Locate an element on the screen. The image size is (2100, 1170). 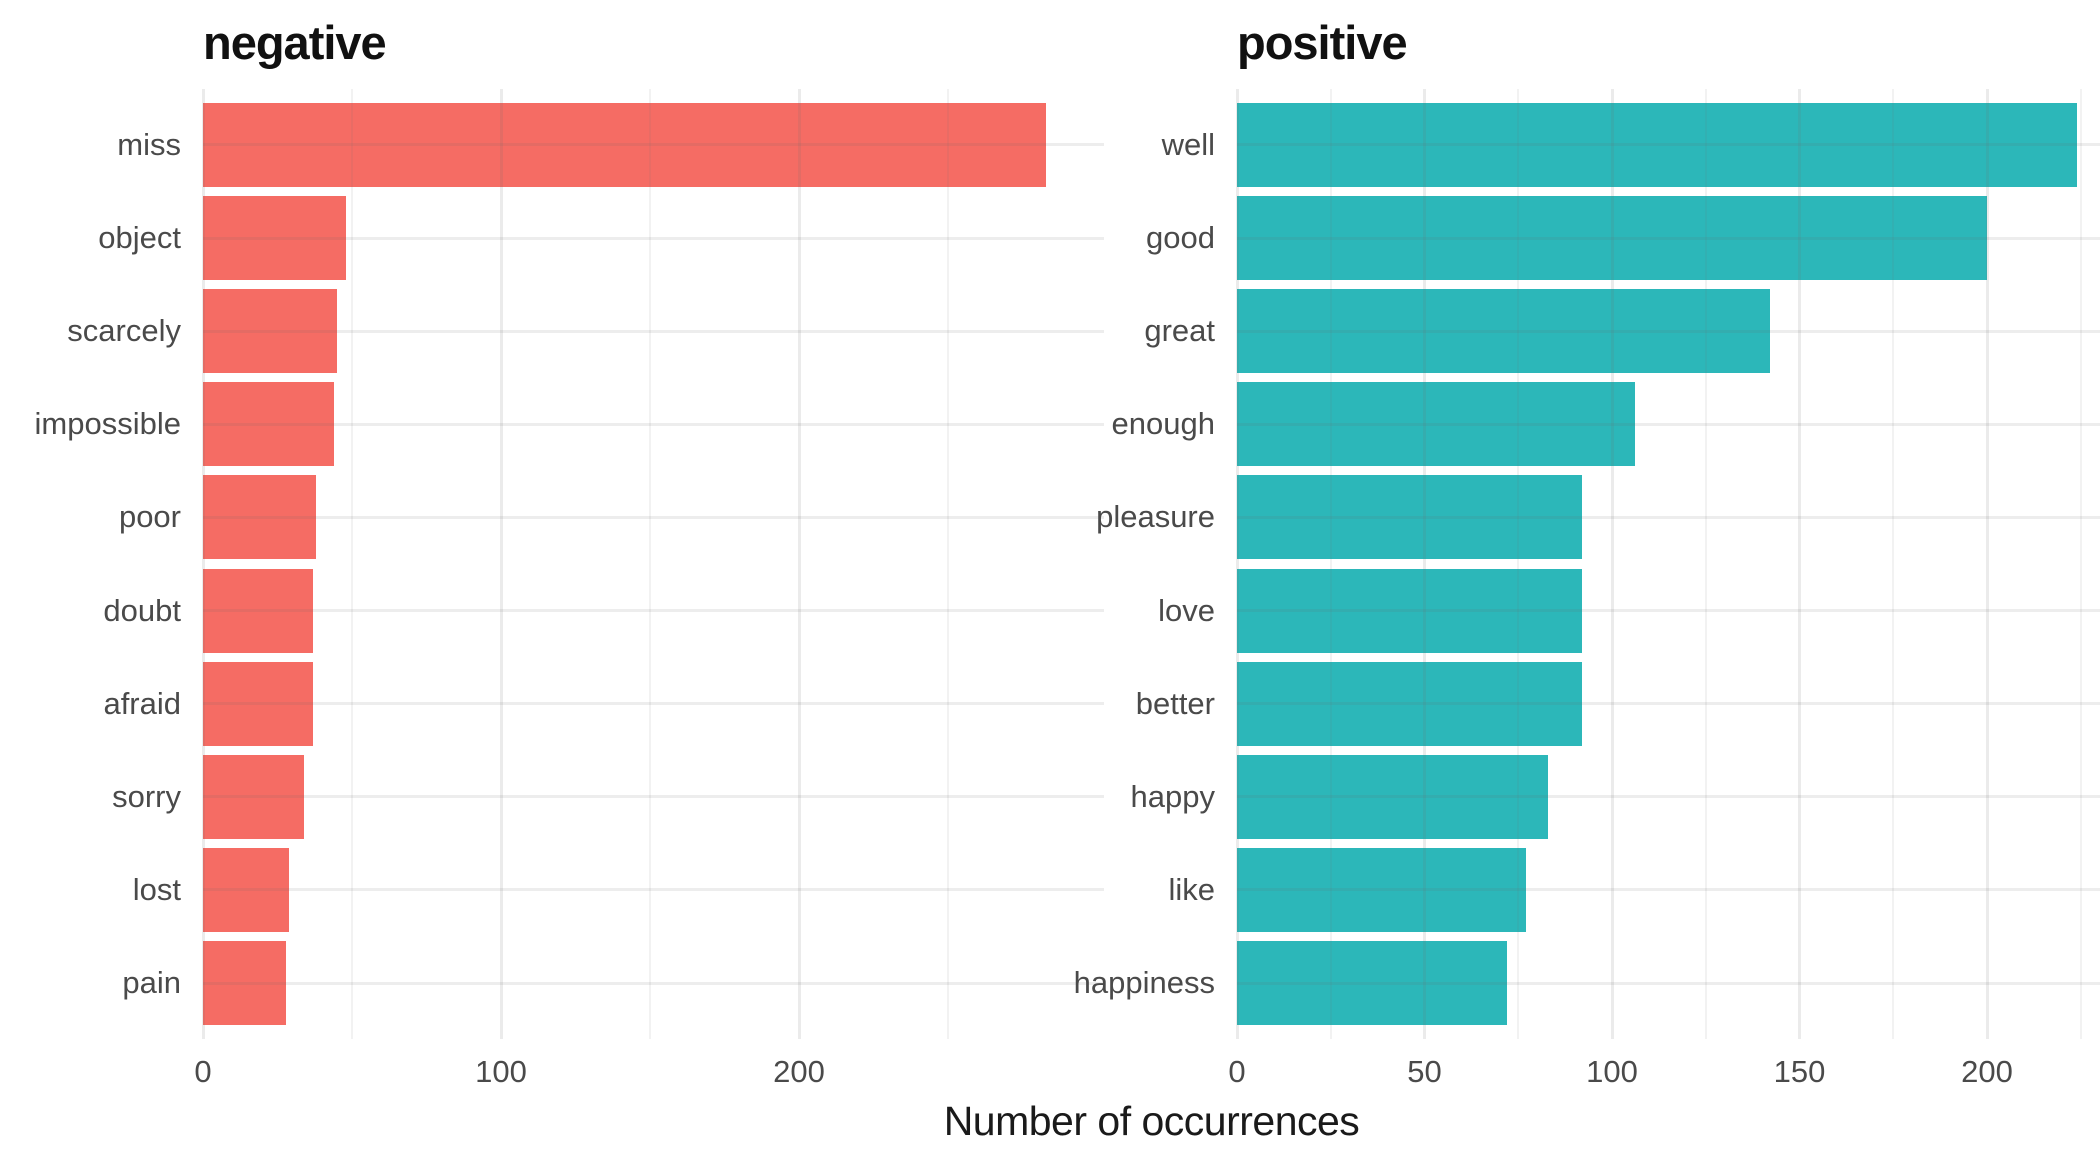
bar-happy is located at coordinates (1393, 796).